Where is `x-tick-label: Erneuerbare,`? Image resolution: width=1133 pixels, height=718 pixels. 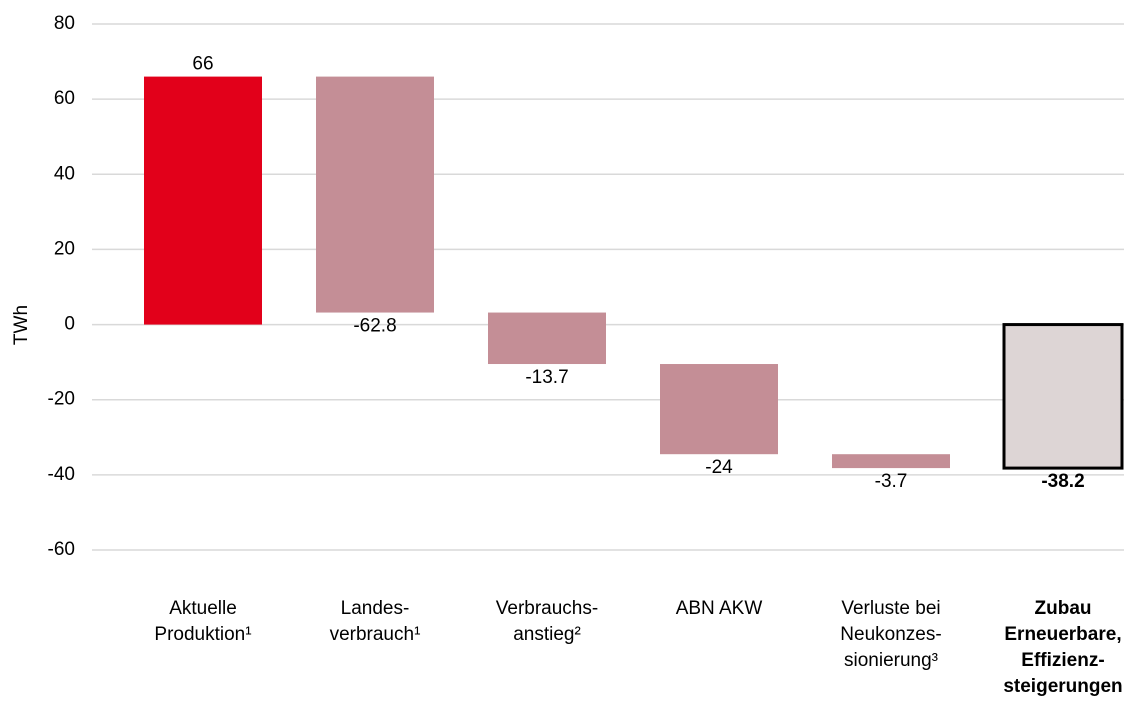
x-tick-label: Erneuerbare, is located at coordinates (1062, 634).